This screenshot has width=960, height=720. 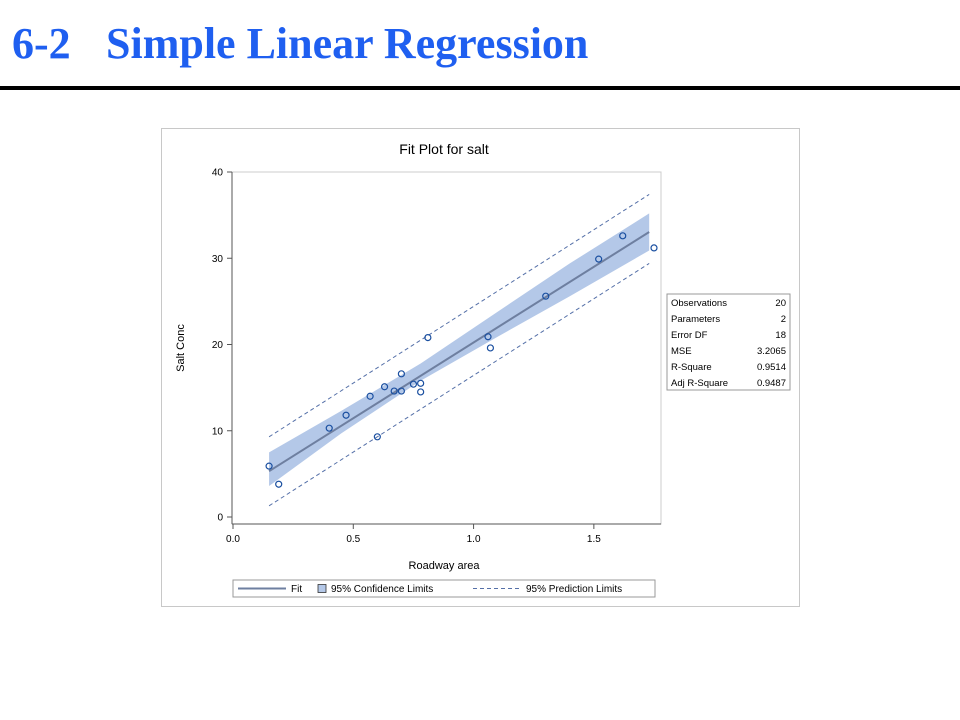 I want to click on stats-value-4: 0.9514, so click(x=771, y=367).